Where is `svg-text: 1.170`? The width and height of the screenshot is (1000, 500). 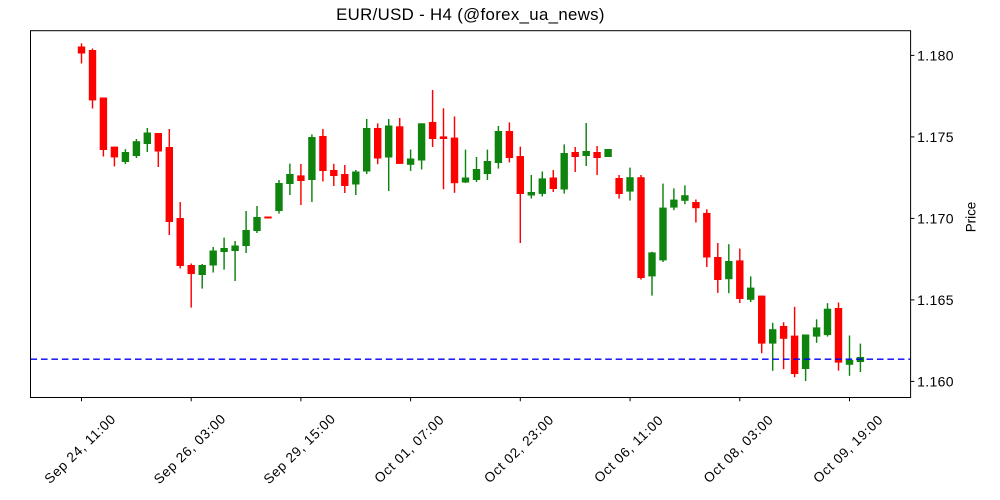
svg-text: 1.170 is located at coordinates (935, 218).